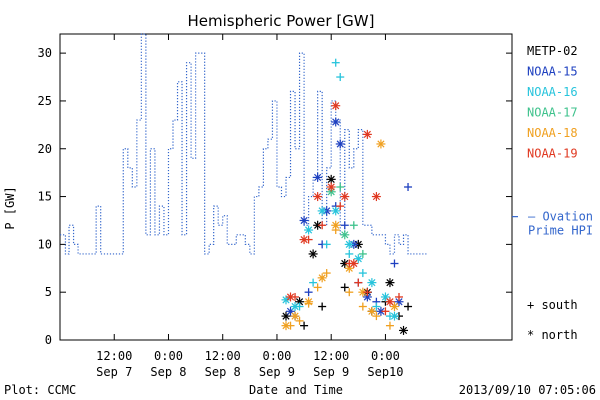 This screenshot has height=400, width=600. What do you see at coordinates (552, 51) in the screenshot?
I see `legend-item-metp-02: METP-02` at bounding box center [552, 51].